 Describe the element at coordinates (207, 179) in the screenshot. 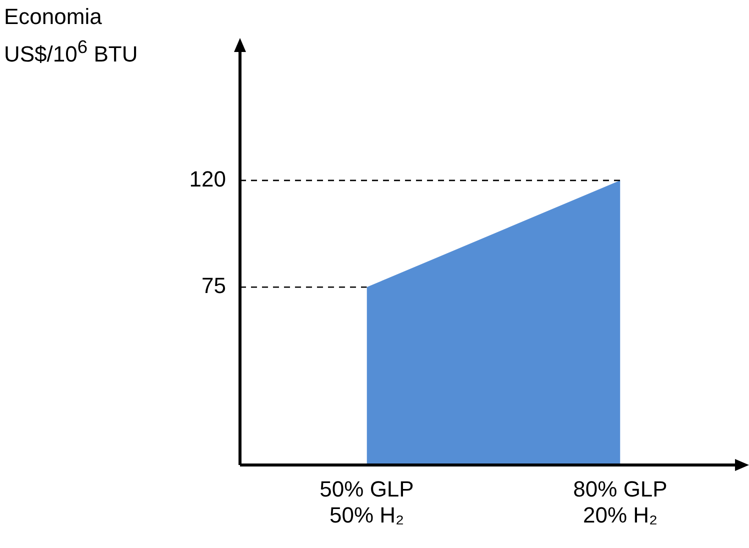

I see `y-tick-label: 120` at that location.